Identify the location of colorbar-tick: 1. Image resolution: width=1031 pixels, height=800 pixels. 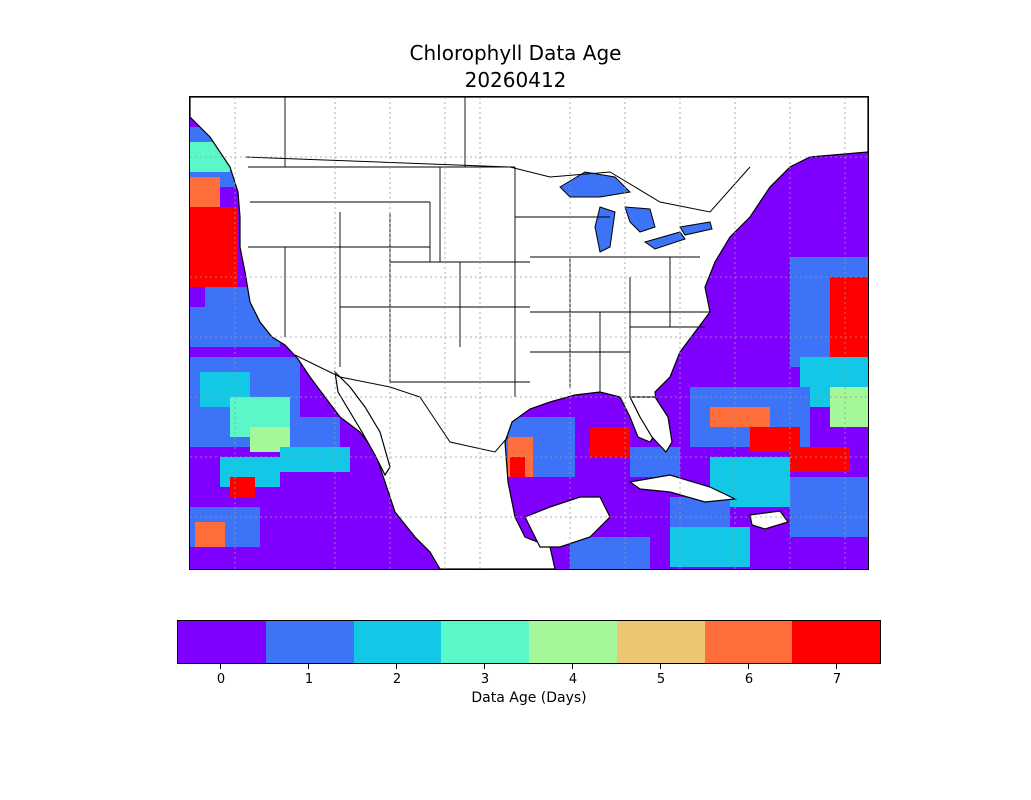
(309, 675).